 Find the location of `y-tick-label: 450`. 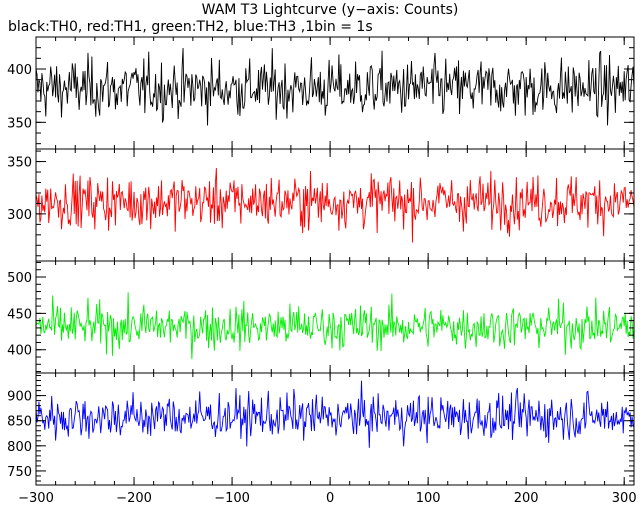

y-tick-label: 450 is located at coordinates (19, 314).